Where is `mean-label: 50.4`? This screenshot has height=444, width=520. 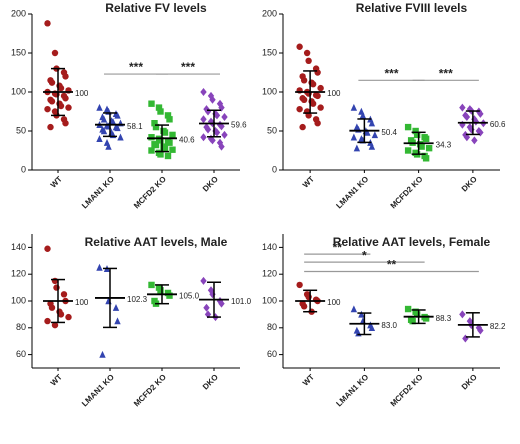
mean-label: 50.4 is located at coordinates (389, 132).